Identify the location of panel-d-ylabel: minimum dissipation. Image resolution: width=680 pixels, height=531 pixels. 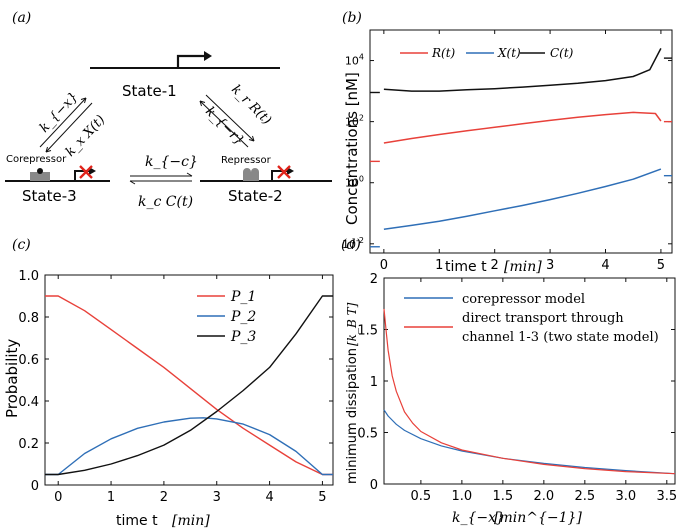
(352, 416).